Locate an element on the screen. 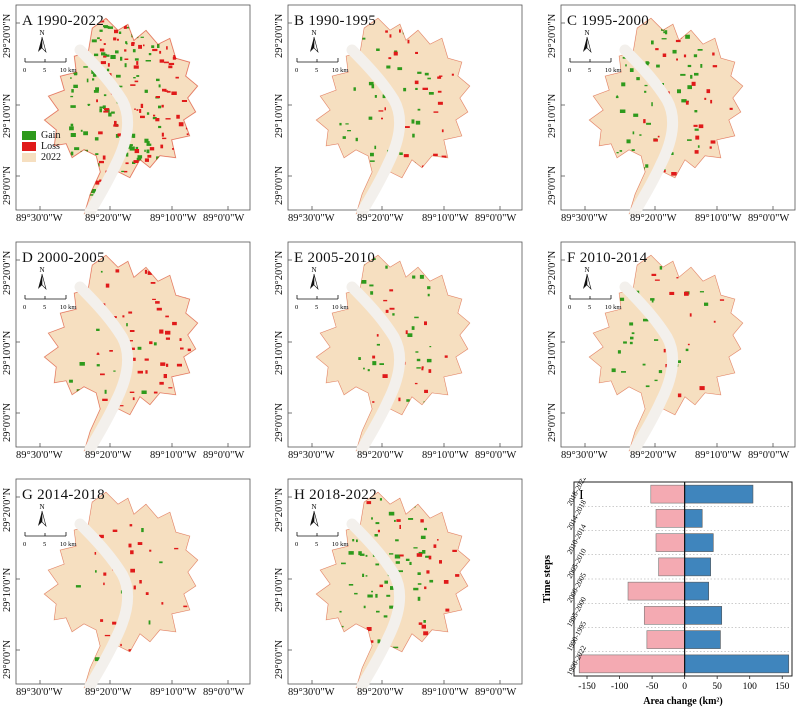 This screenshot has height=719, width=800. legend-item-loss: Loss is located at coordinates (41, 146).